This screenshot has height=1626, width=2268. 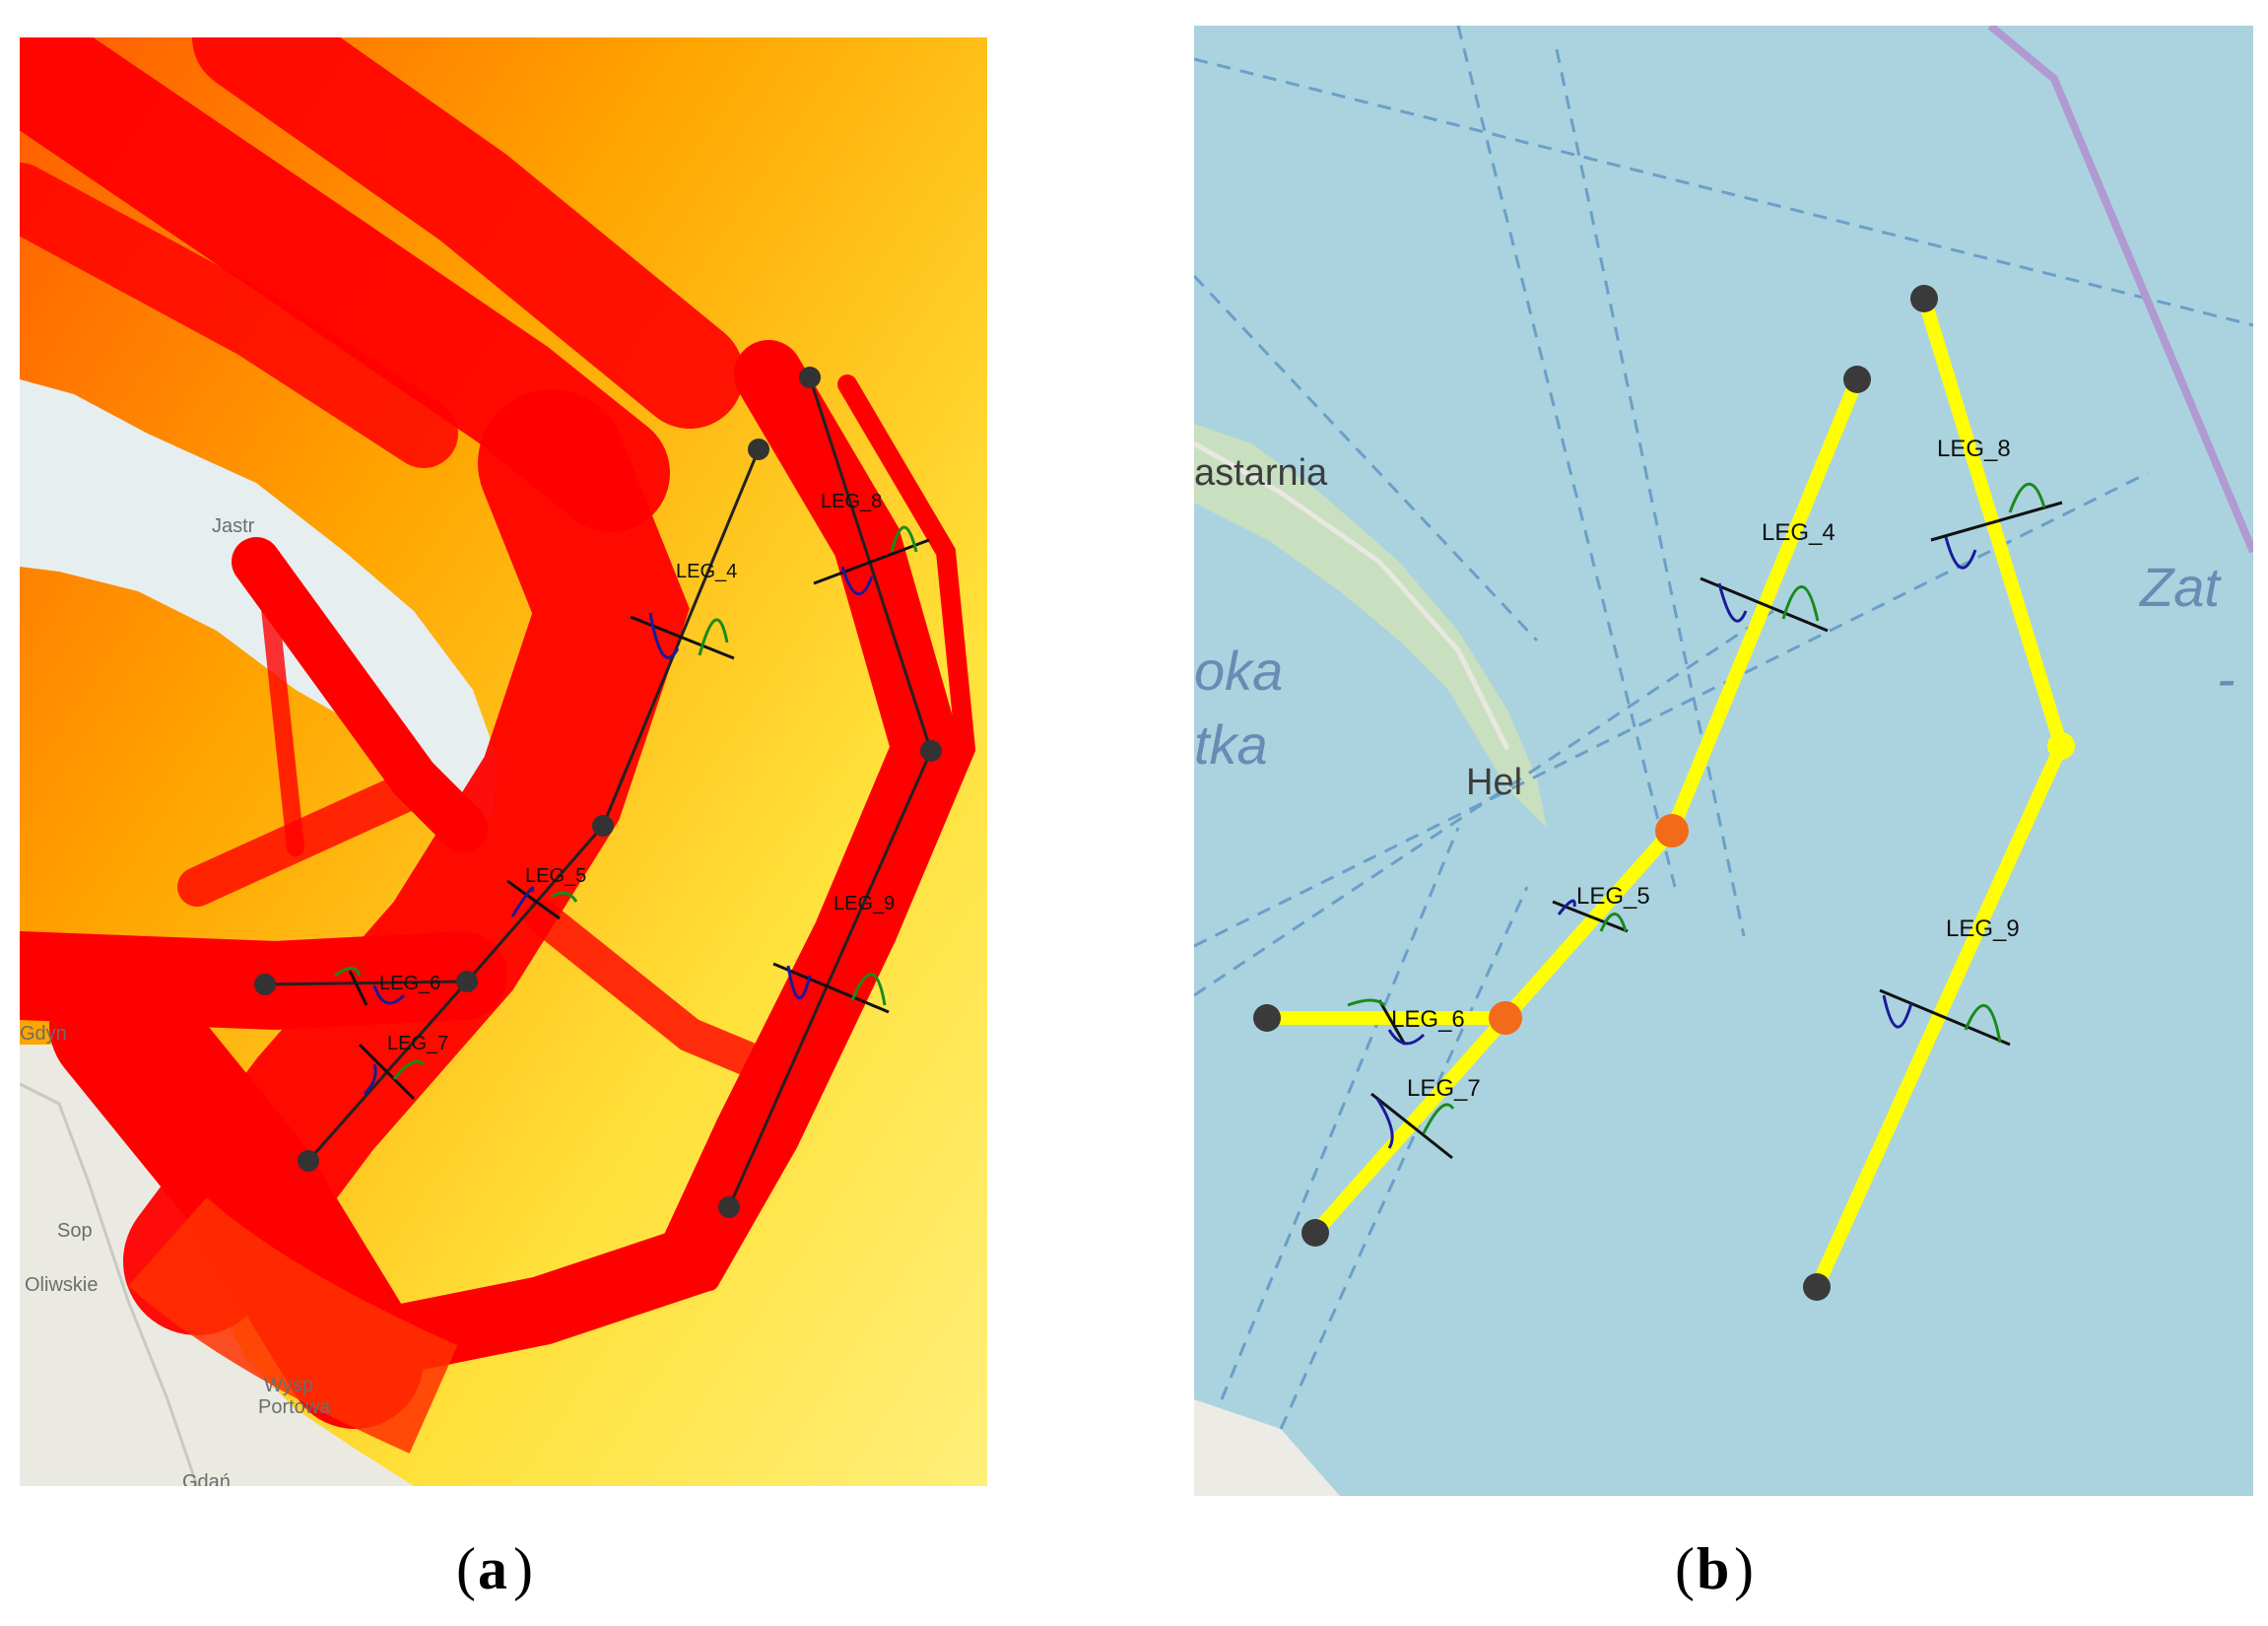 What do you see at coordinates (864, 904) in the screenshot?
I see `leg-label-a-leg9: LEG_9` at bounding box center [864, 904].